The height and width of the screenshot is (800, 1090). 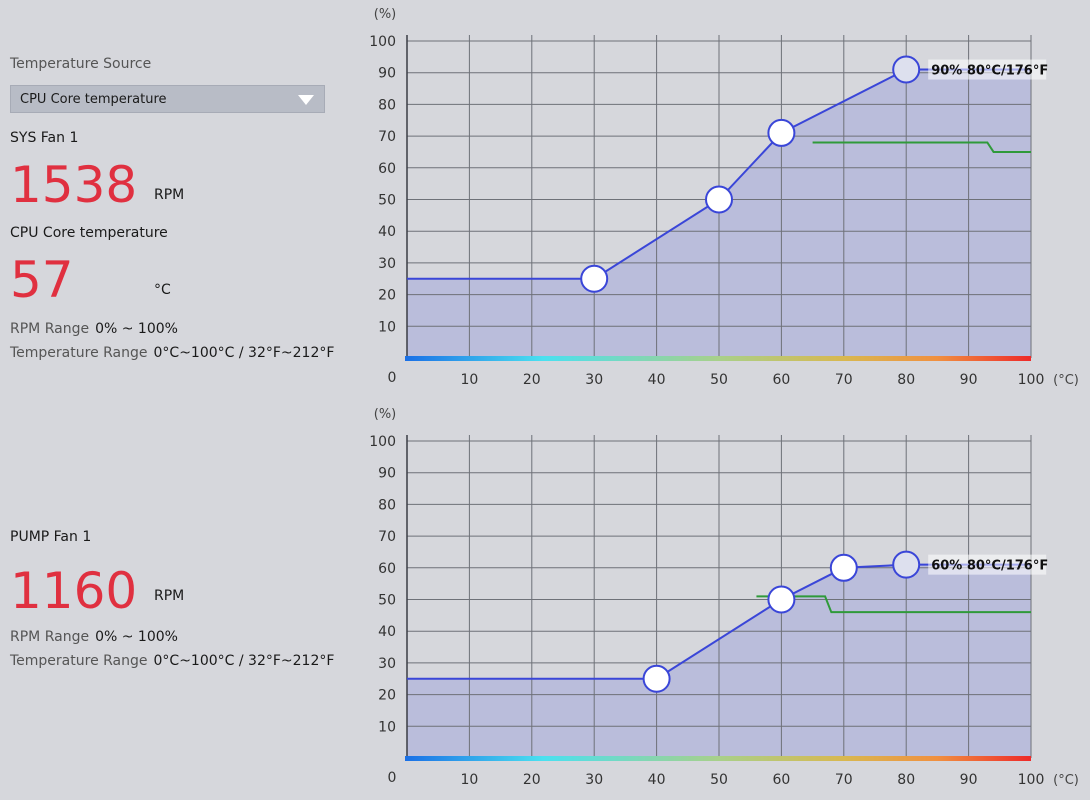 What do you see at coordinates (392, 378) in the screenshot?
I see `sys-origin-label: 0` at bounding box center [392, 378].